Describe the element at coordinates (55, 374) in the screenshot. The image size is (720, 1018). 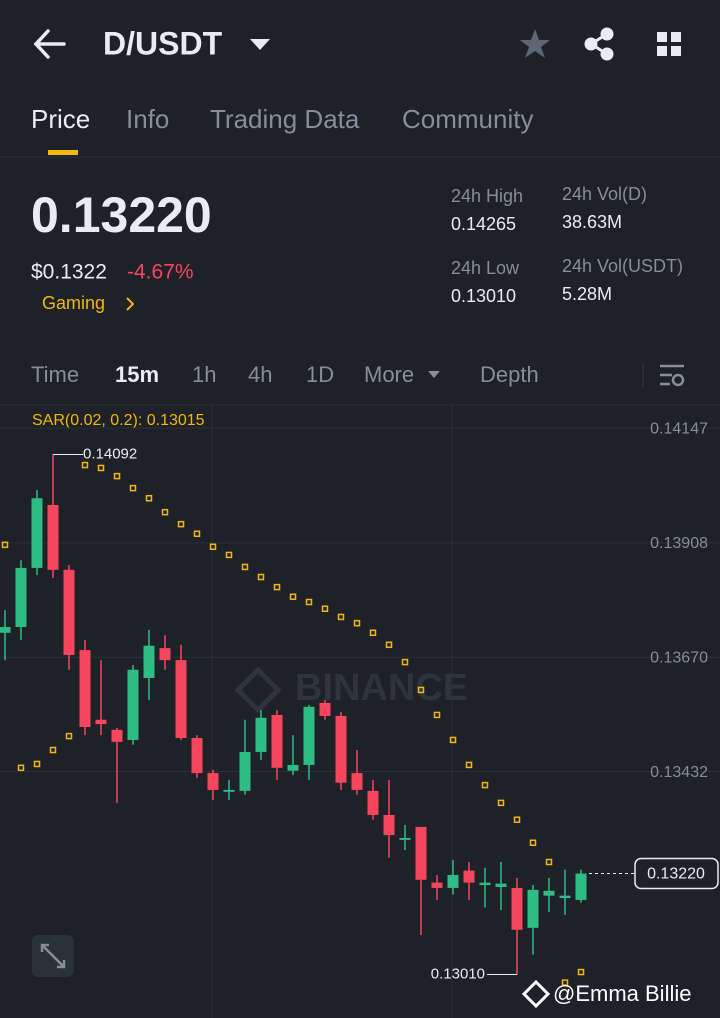
I see `interval: Time` at that location.